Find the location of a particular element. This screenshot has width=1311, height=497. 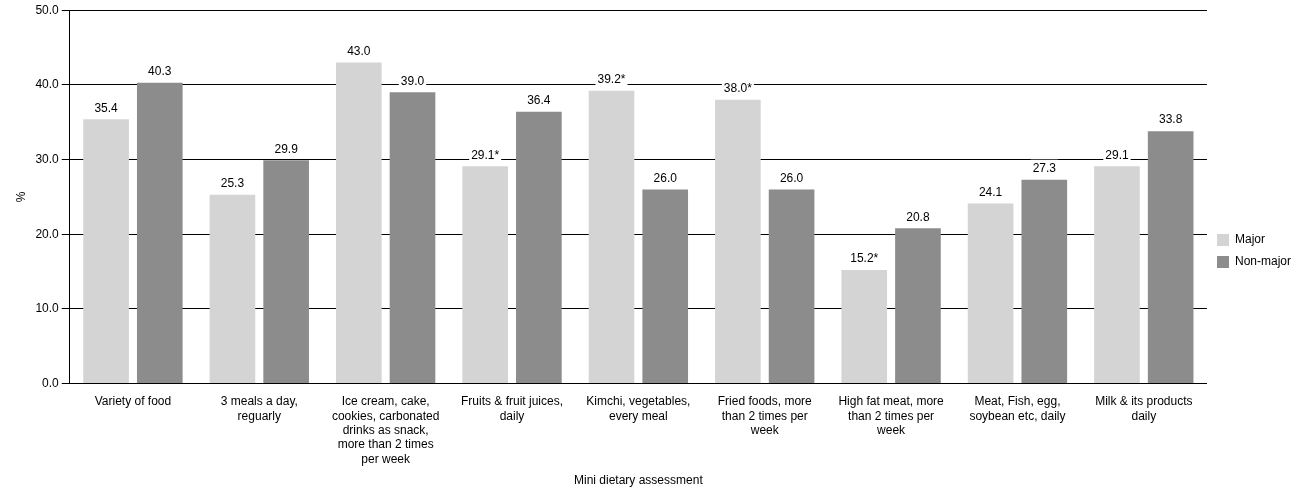

x-tick-label: High fat meat, more than 2 times per week is located at coordinates (891, 415).